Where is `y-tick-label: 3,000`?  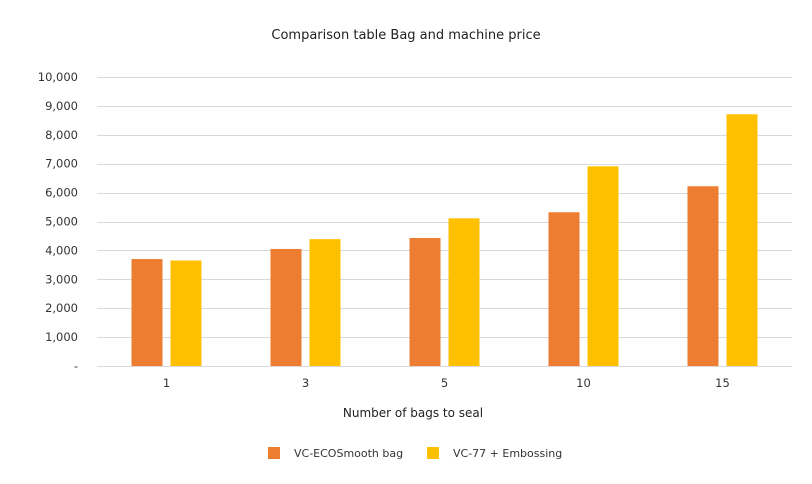
y-tick-label: 3,000 is located at coordinates (61, 279).